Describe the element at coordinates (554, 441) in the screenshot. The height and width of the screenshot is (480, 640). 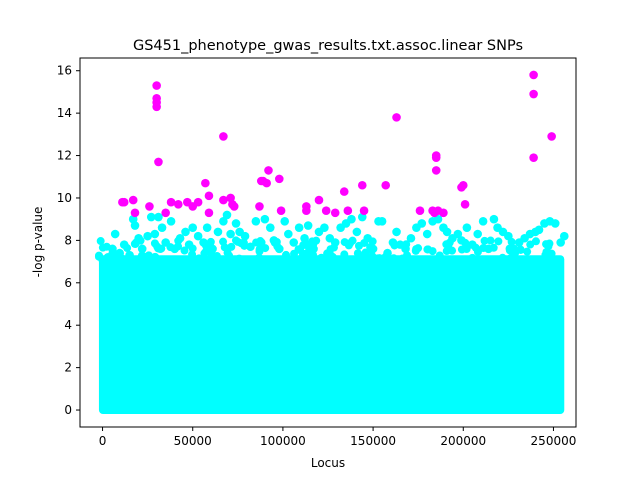
I see `x-tick-label: 250000` at that location.